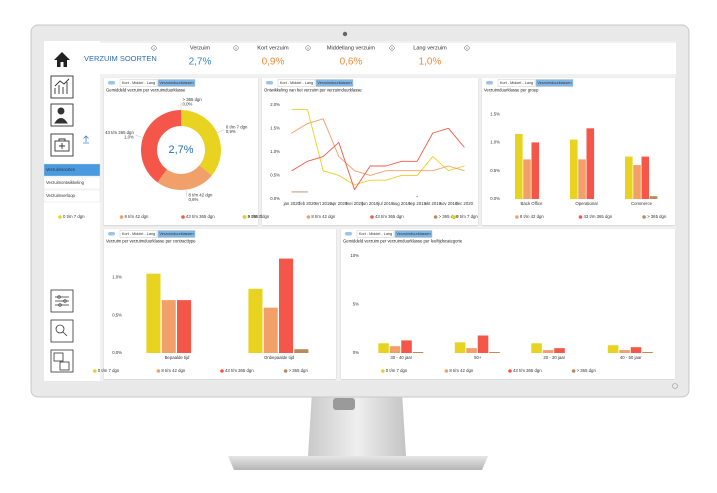 This screenshot has height=493, width=717. What do you see at coordinates (62, 301) in the screenshot?
I see `settings-icon` at bounding box center [62, 301].